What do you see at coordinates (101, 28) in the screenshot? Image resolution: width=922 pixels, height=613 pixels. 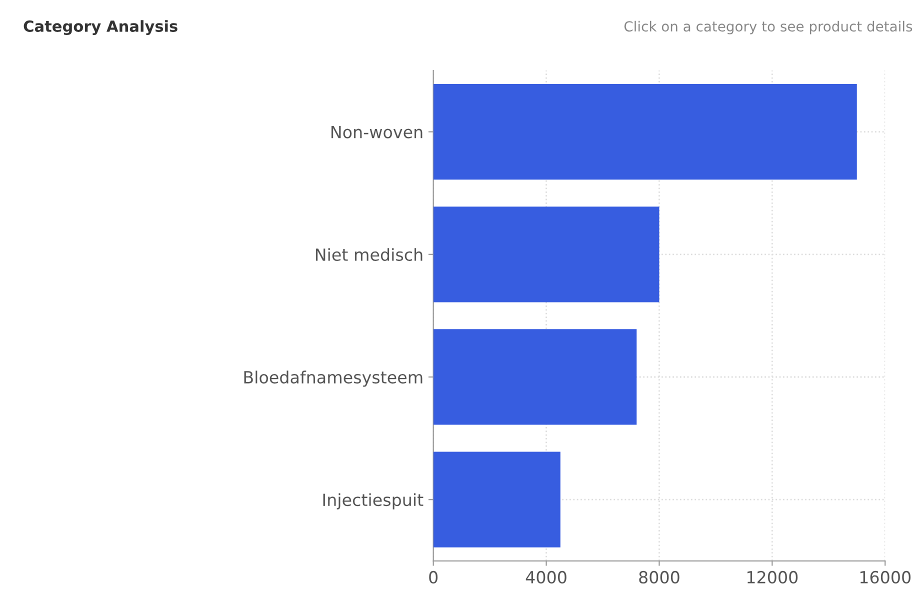 I see `text: Category Analysis` at bounding box center [101, 28].